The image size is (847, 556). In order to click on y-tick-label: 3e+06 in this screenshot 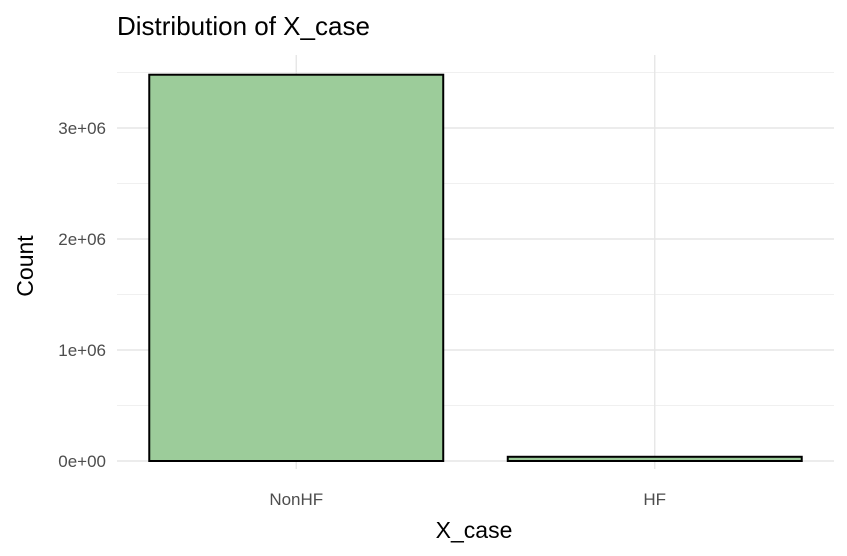, I will do `click(82, 128)`.